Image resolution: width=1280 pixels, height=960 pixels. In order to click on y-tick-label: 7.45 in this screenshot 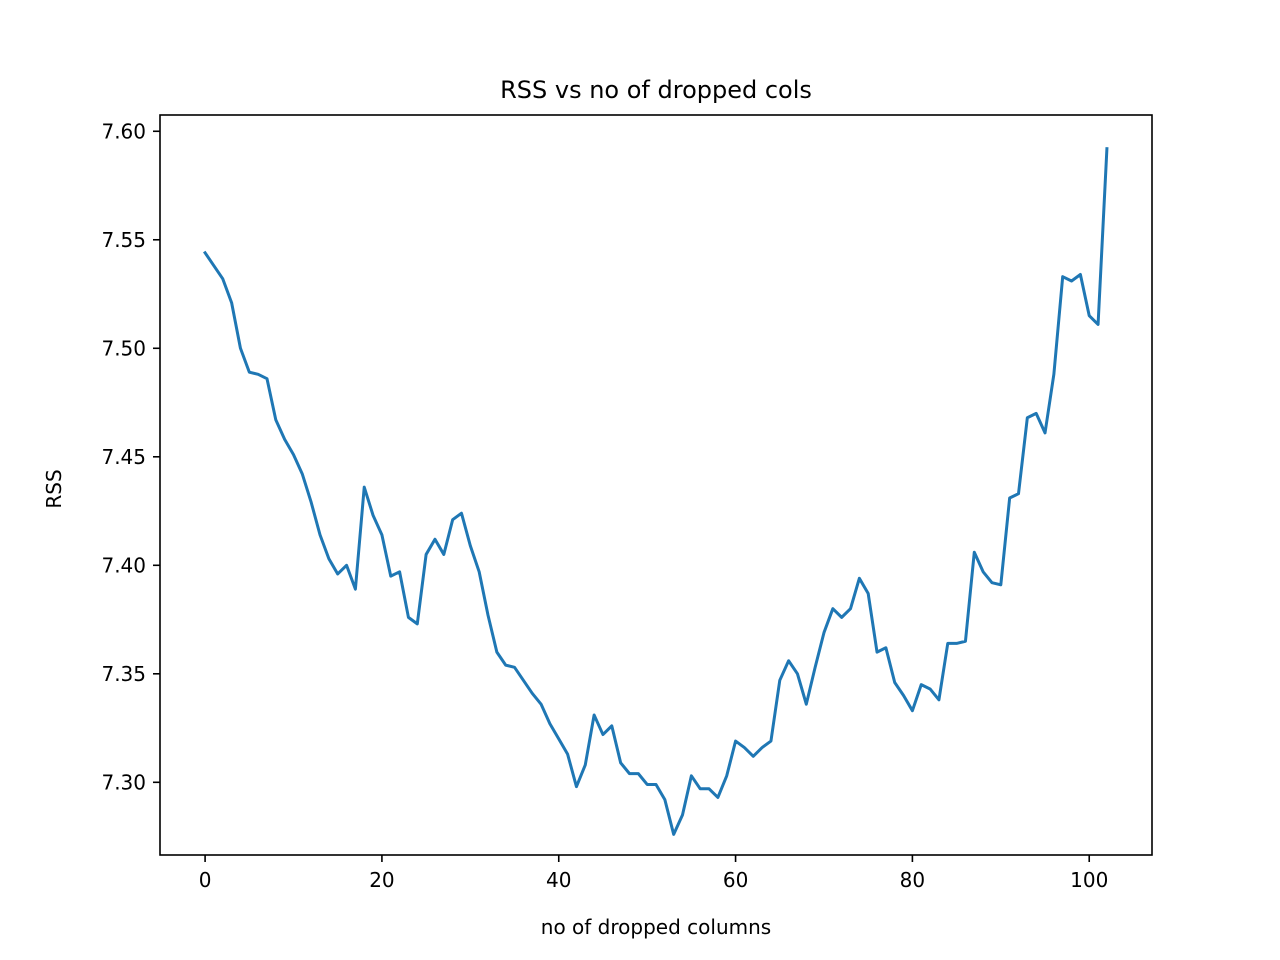, I will do `click(123, 457)`.